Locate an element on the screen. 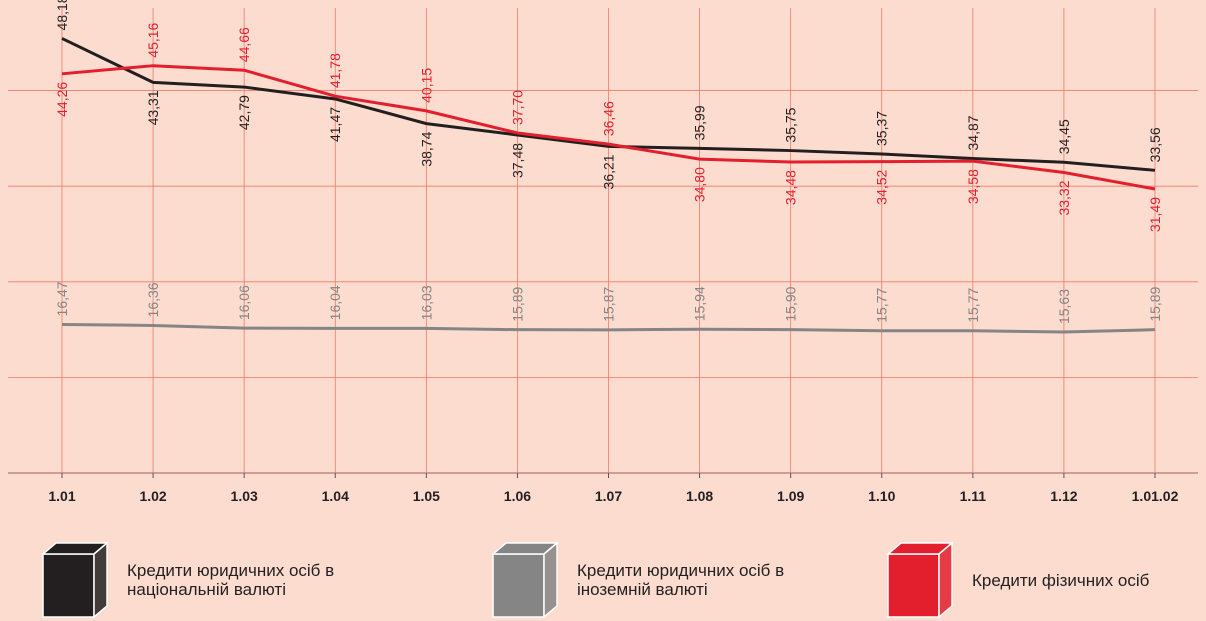 This screenshot has height=621, width=1206. data-label: 34,80 is located at coordinates (700, 184).